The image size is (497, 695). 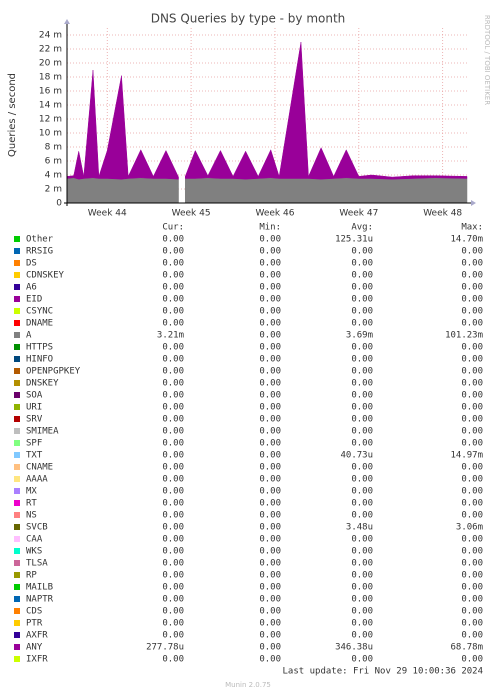 I want to click on legend-max: 14.97m, so click(x=466, y=456).